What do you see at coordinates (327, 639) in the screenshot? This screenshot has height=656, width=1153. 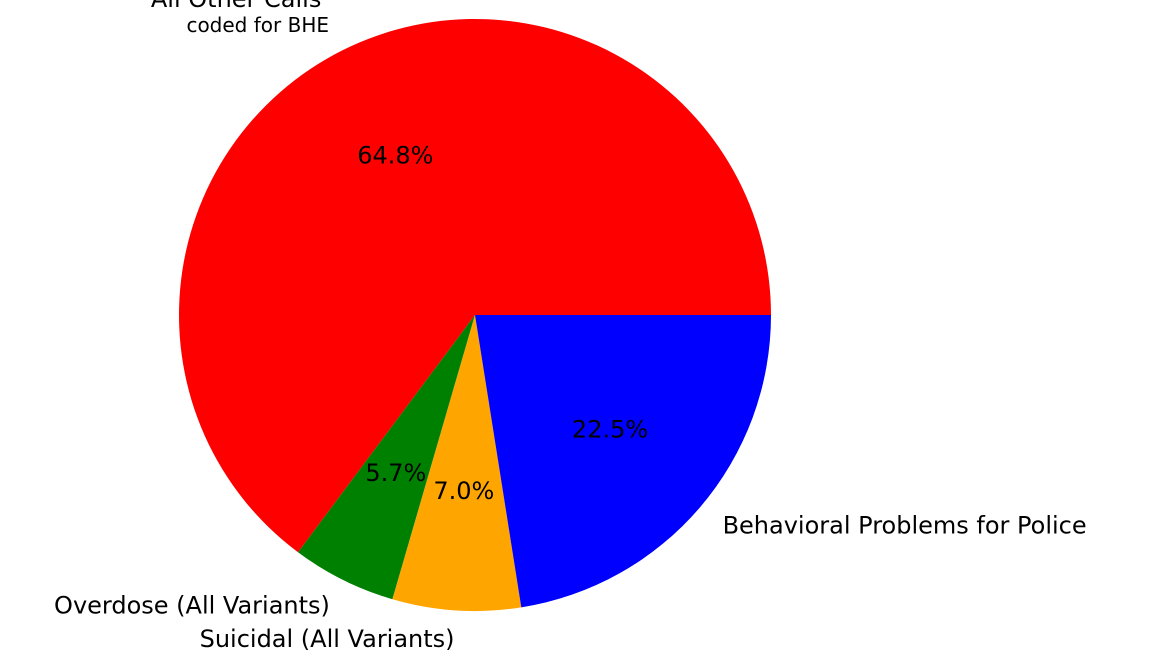 I see `slice-label: Suicidal (All Variants)` at bounding box center [327, 639].